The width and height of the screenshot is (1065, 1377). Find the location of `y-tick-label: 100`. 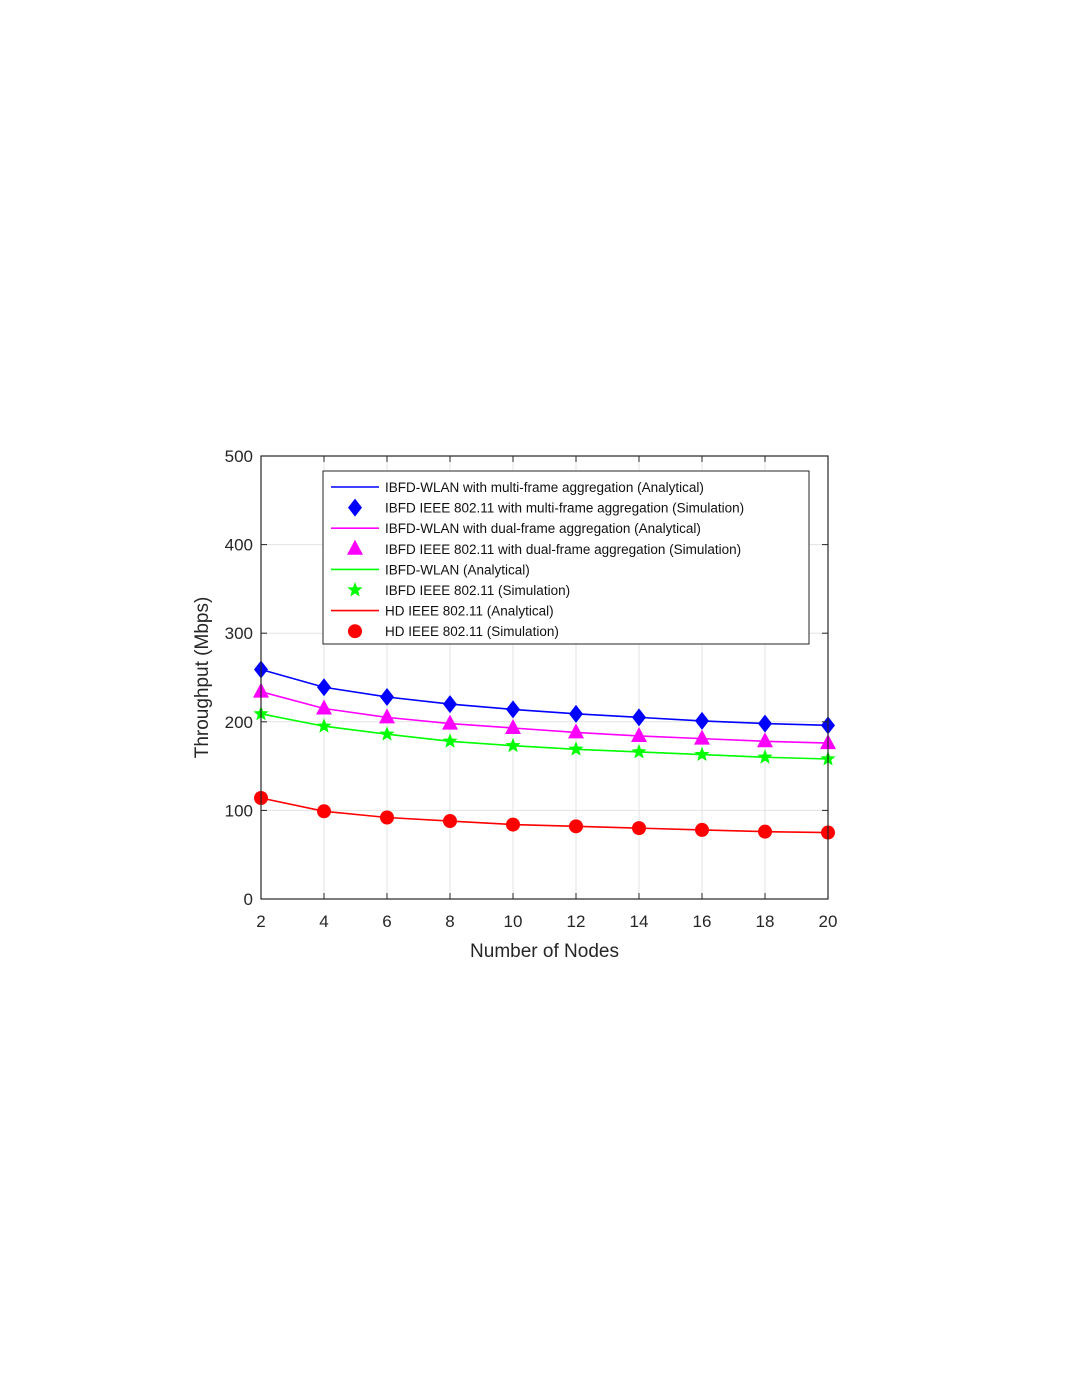

y-tick-label: 100 is located at coordinates (239, 810).